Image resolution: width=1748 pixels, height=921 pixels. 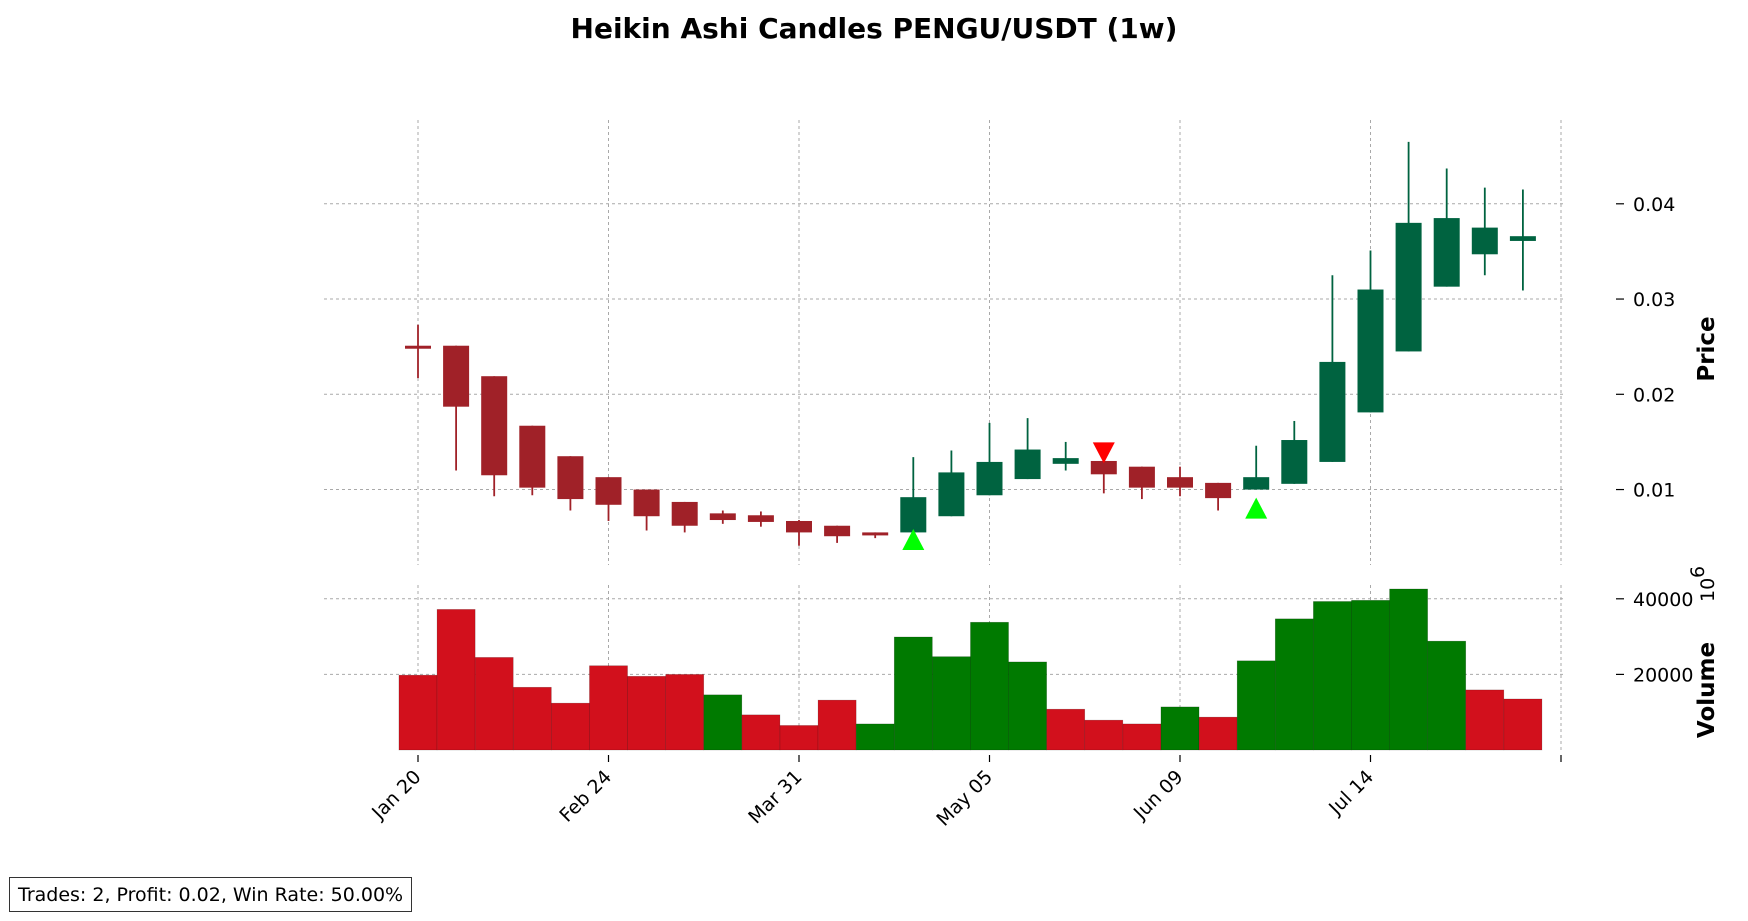 What do you see at coordinates (1654, 491) in the screenshot?
I see `price-tick-label: 0.01` at bounding box center [1654, 491].